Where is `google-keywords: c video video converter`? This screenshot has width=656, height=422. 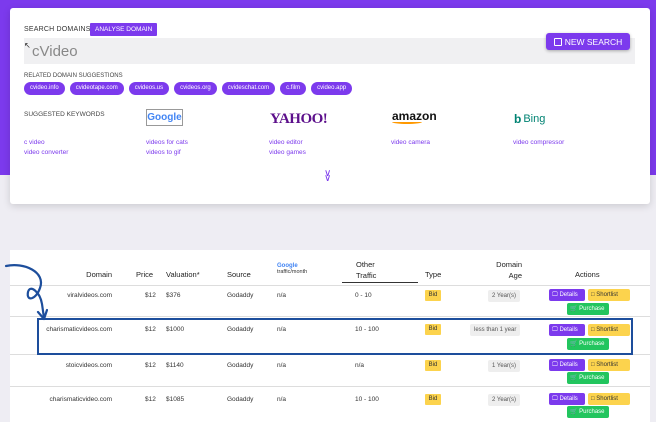
google-keywords: c video video converter is located at coordinates (46, 148).